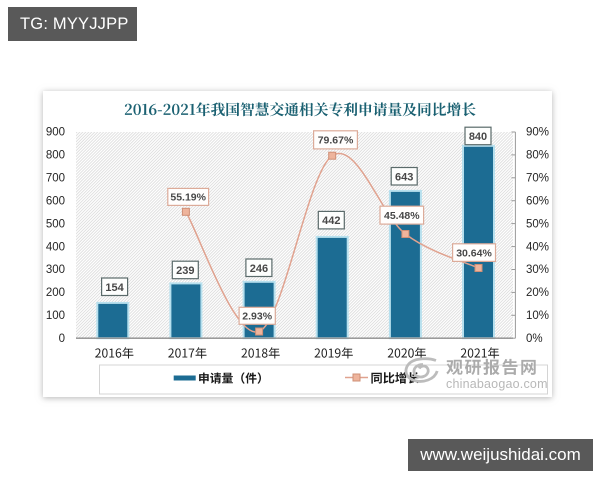 The height and width of the screenshot is (480, 600). I want to click on svg-text: 40%, so click(537, 247).